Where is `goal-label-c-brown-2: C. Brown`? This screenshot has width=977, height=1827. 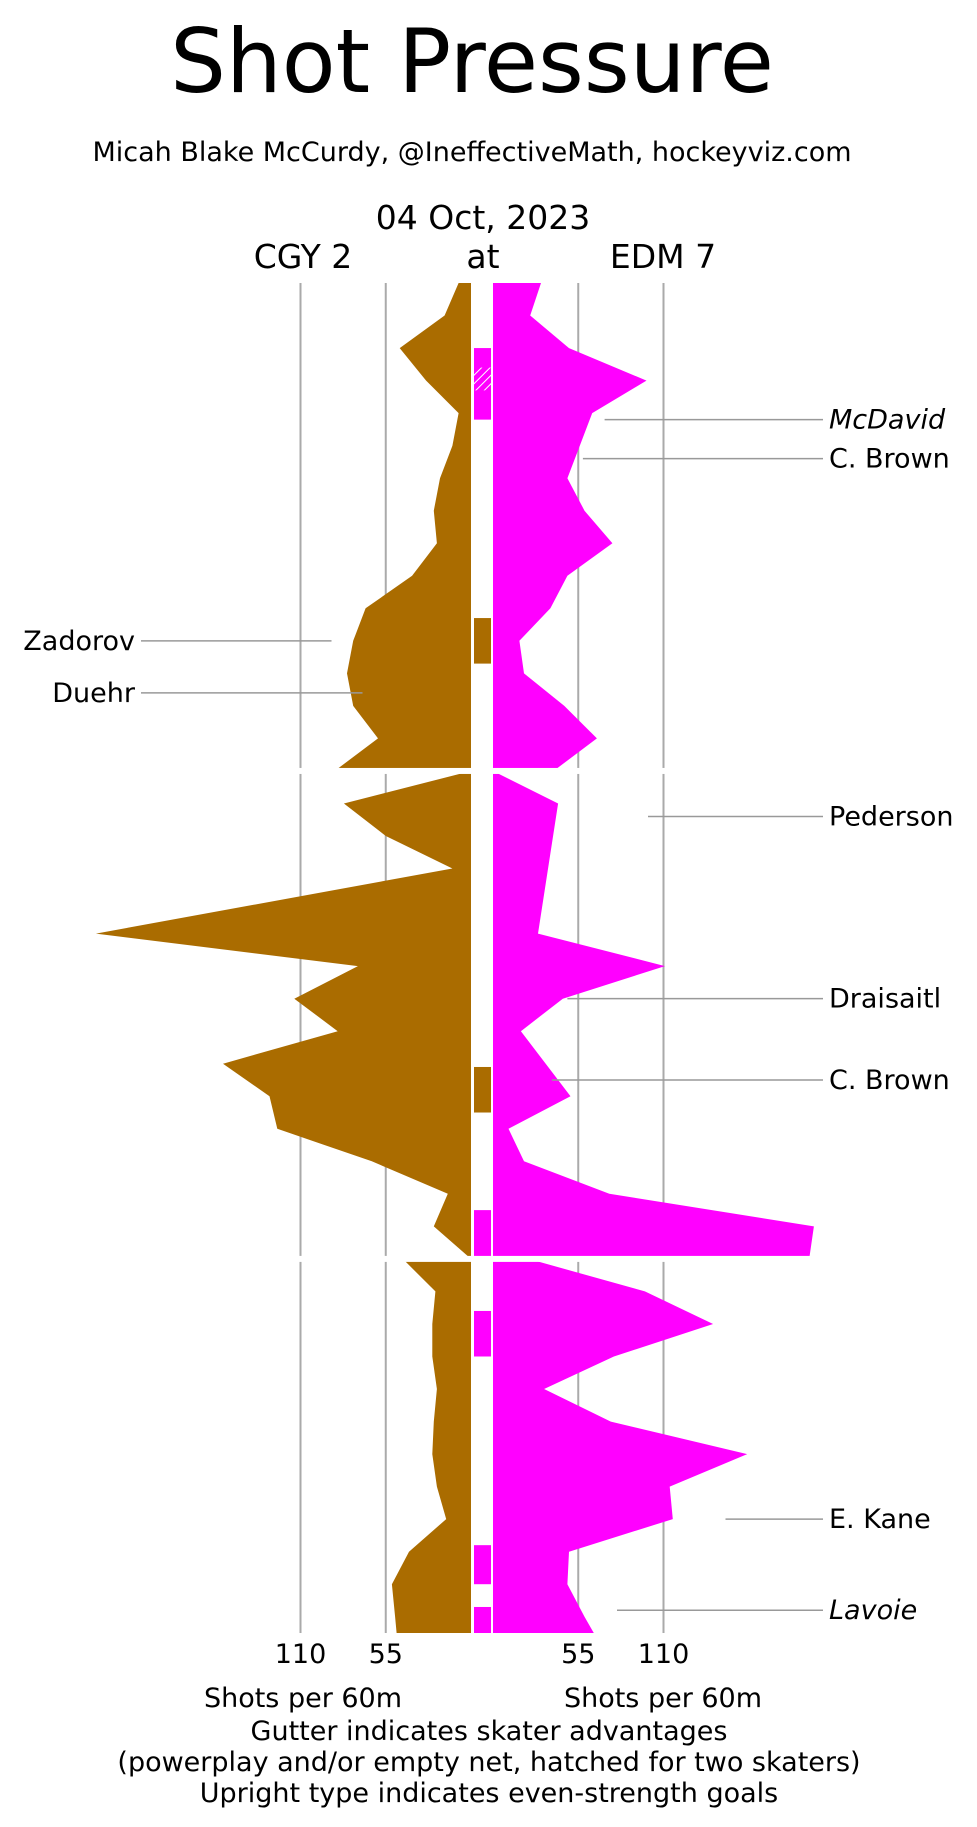 goal-label-c-brown-2: C. Brown is located at coordinates (889, 459).